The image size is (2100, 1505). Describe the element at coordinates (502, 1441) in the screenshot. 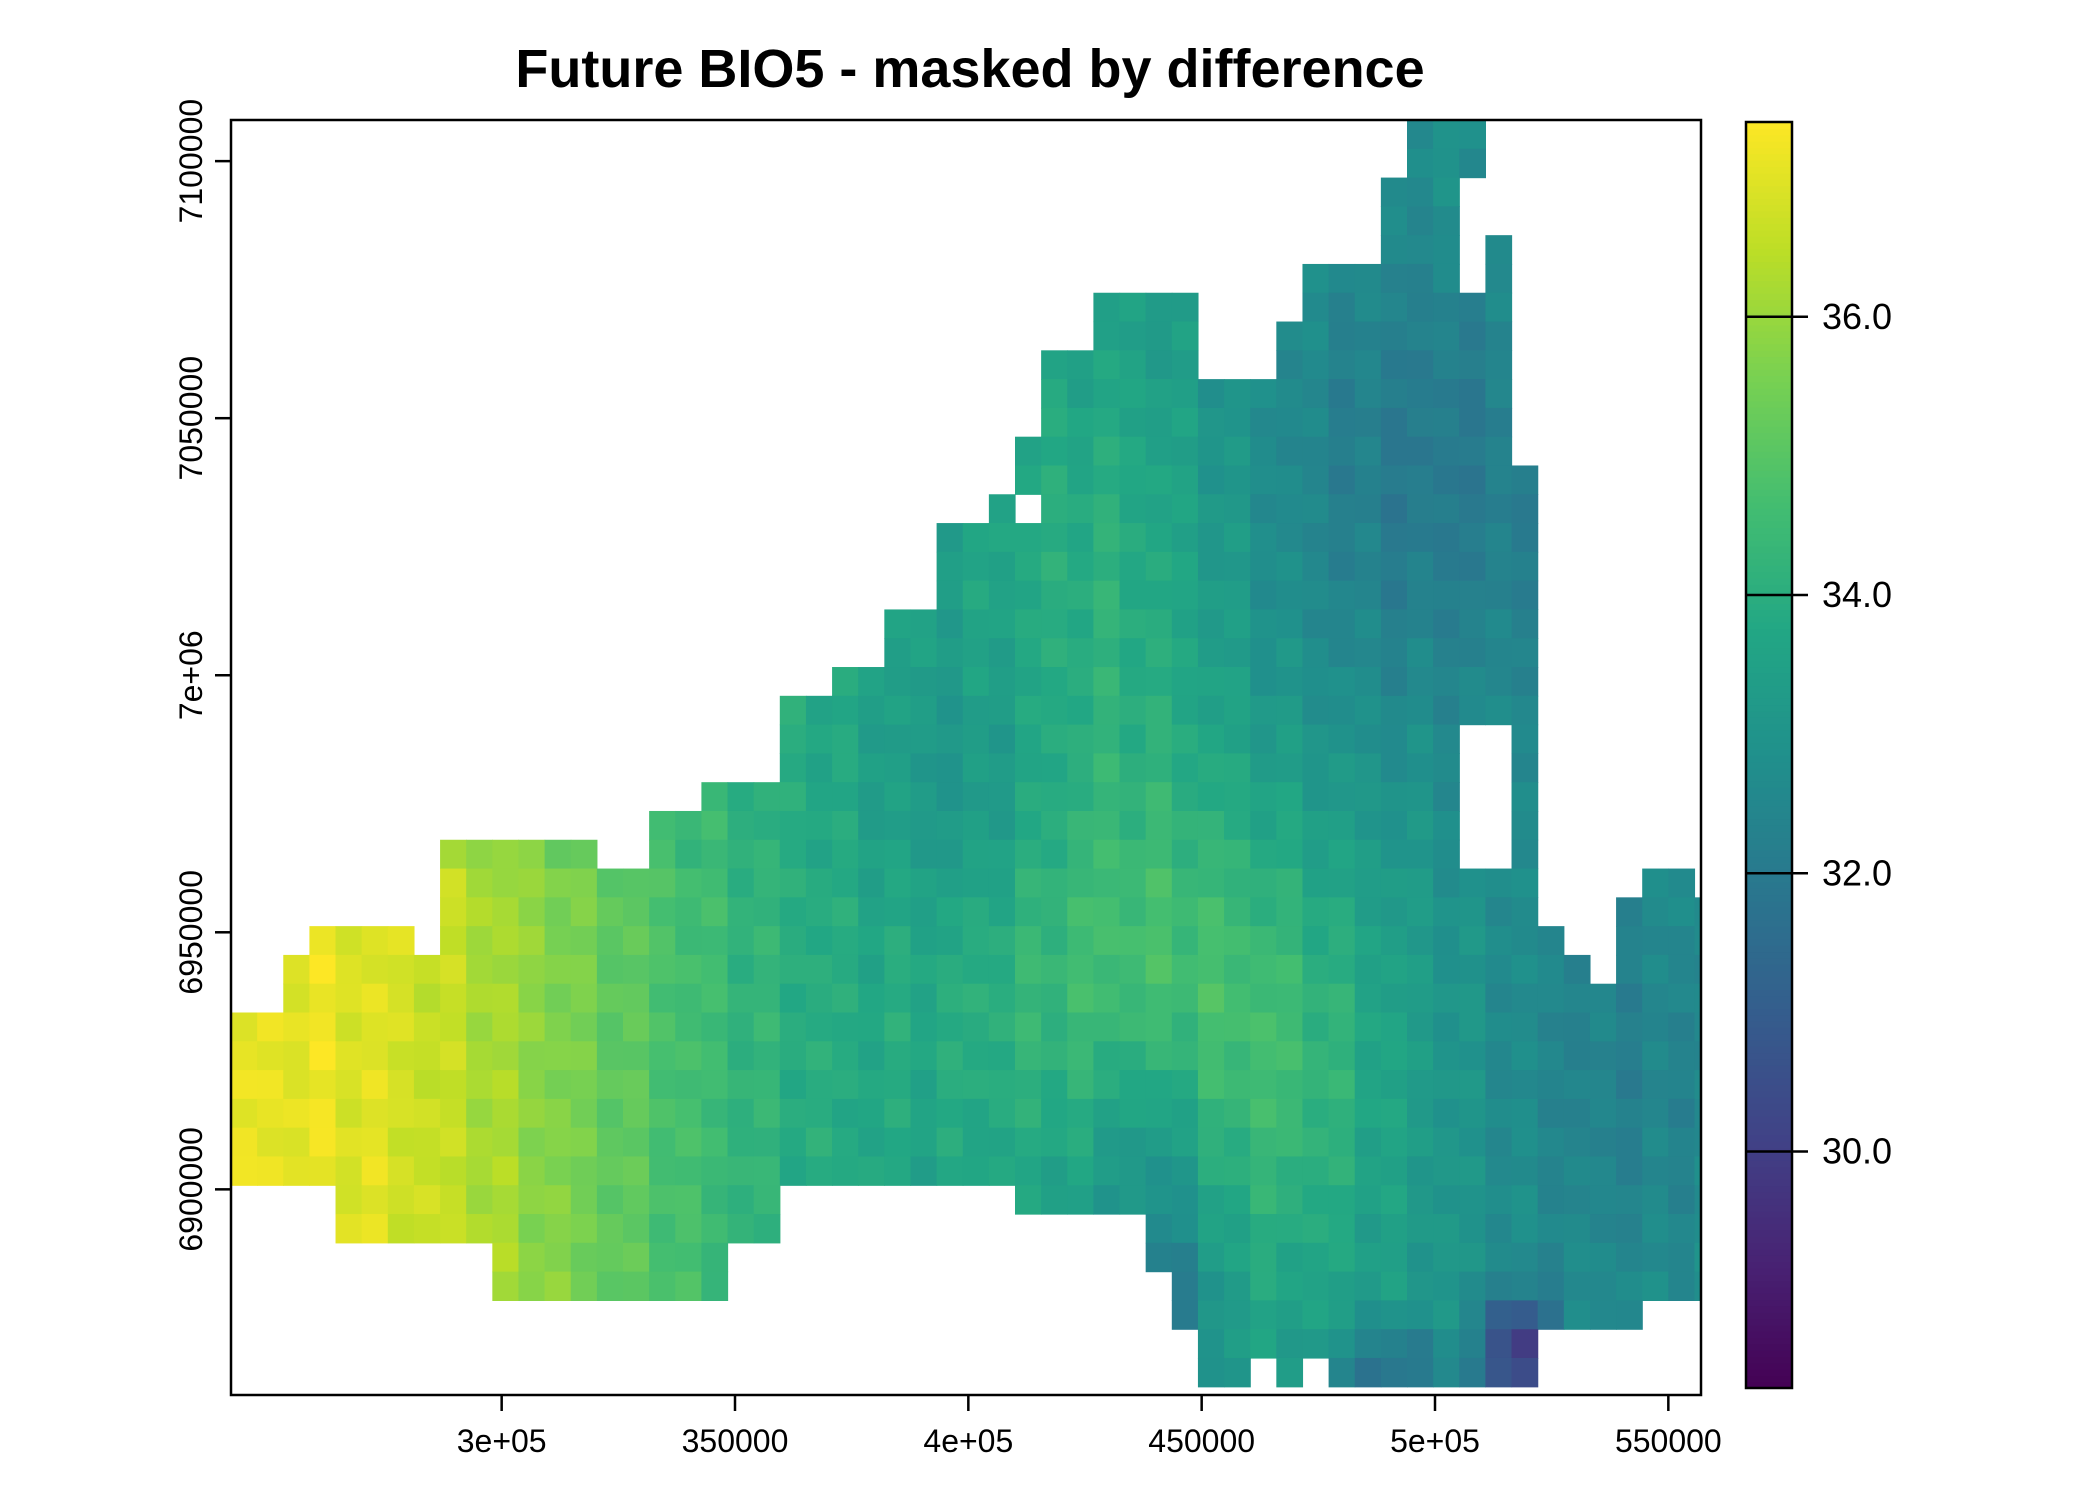

I see `x-tick-label: 3e+05` at that location.